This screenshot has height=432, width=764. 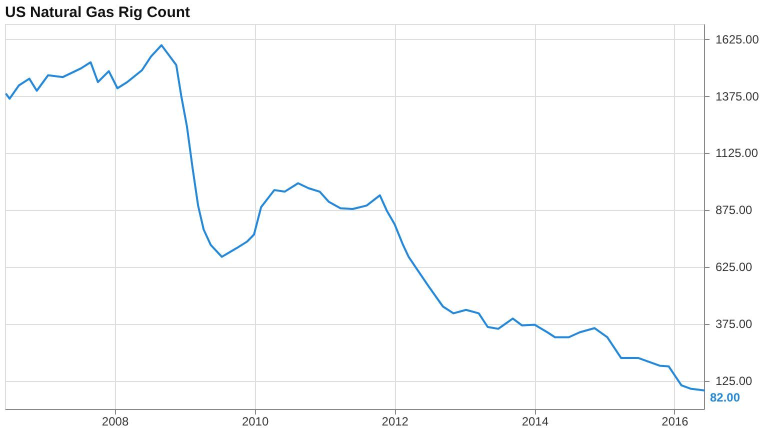 What do you see at coordinates (737, 153) in the screenshot?
I see `y-tick-label: 1125.00` at bounding box center [737, 153].